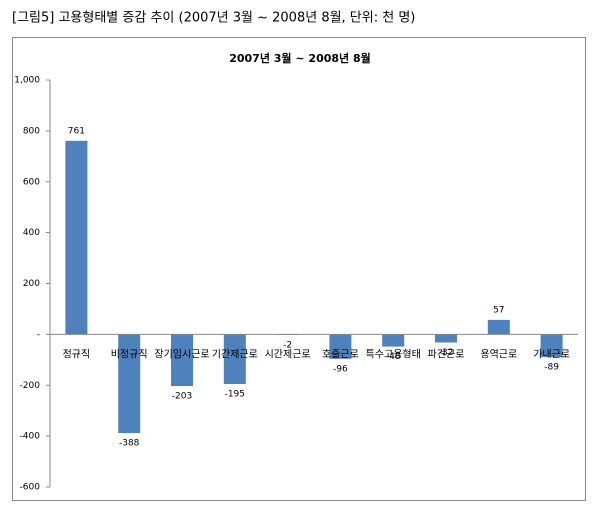 The width and height of the screenshot is (598, 512). I want to click on x-tick-label: 시간제근로, so click(288, 354).